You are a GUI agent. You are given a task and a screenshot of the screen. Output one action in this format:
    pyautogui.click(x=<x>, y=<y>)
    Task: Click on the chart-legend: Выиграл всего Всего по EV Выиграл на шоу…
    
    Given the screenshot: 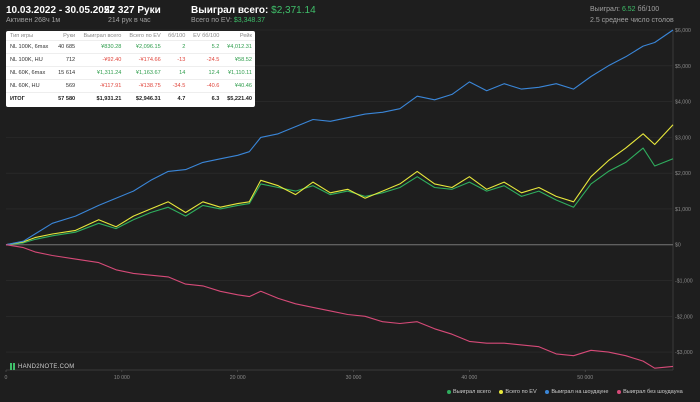 What is the action you would take?
    pyautogui.click(x=561, y=392)
    